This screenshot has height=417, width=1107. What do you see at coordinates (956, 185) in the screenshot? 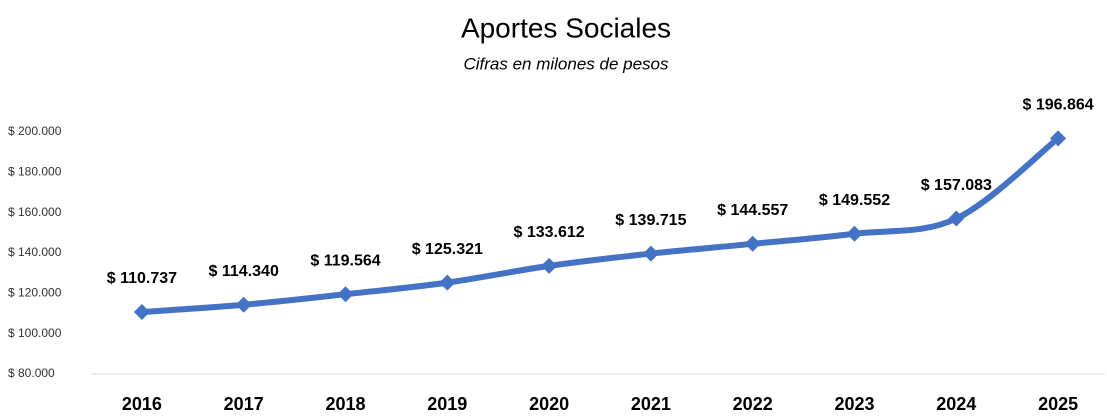
I see `data-label: $ 157.083` at bounding box center [956, 185].